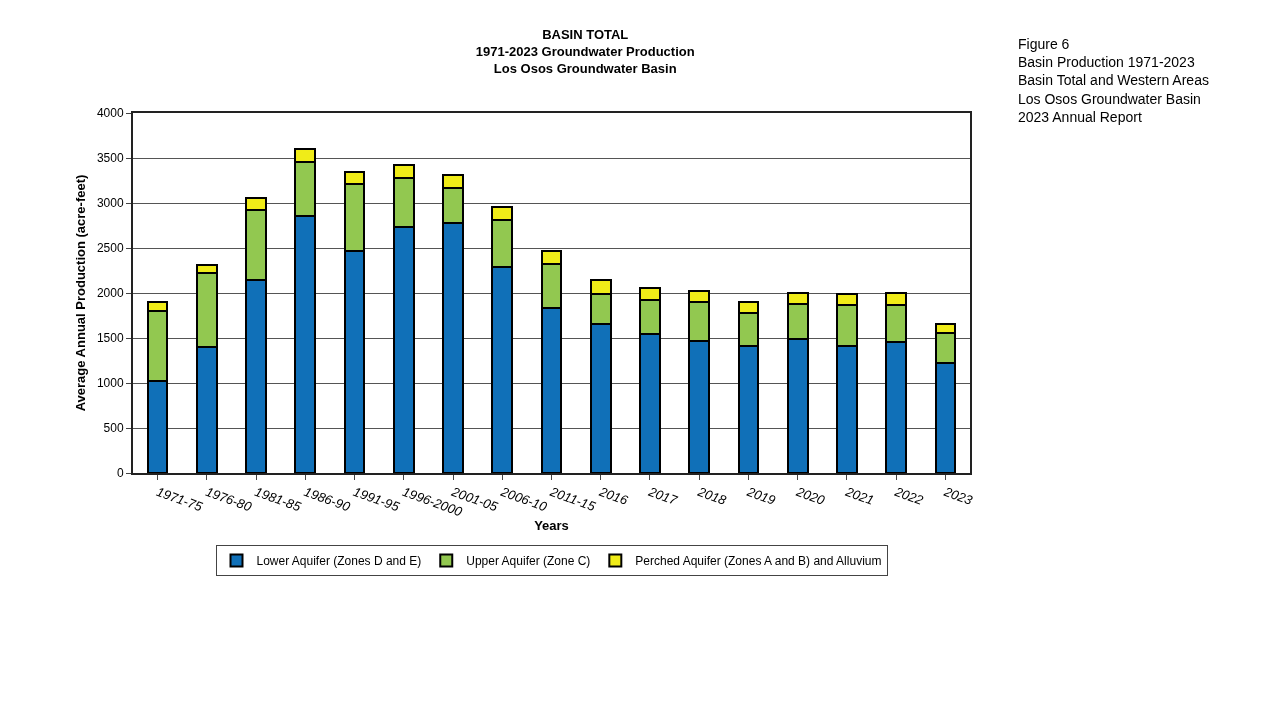 The width and height of the screenshot is (1275, 713). Describe the element at coordinates (113, 428) in the screenshot. I see `y-tick-label: 500` at that location.